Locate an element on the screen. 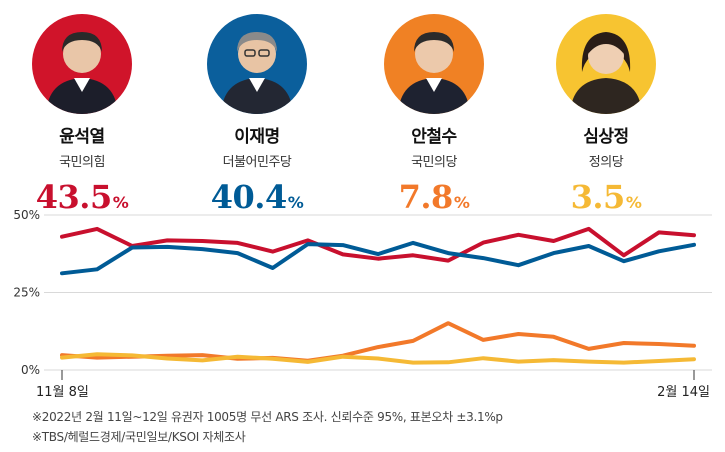  candidate-percent-value: 43.5 is located at coordinates (73, 197).